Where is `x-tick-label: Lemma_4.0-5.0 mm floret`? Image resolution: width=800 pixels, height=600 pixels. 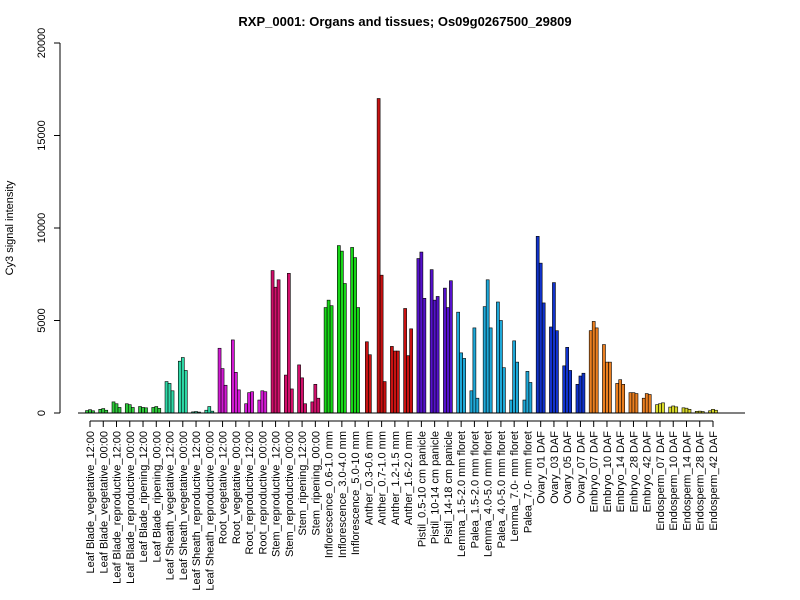
x-tick-label: Lemma_4.0-5.0 mm floret is located at coordinates (489, 494).